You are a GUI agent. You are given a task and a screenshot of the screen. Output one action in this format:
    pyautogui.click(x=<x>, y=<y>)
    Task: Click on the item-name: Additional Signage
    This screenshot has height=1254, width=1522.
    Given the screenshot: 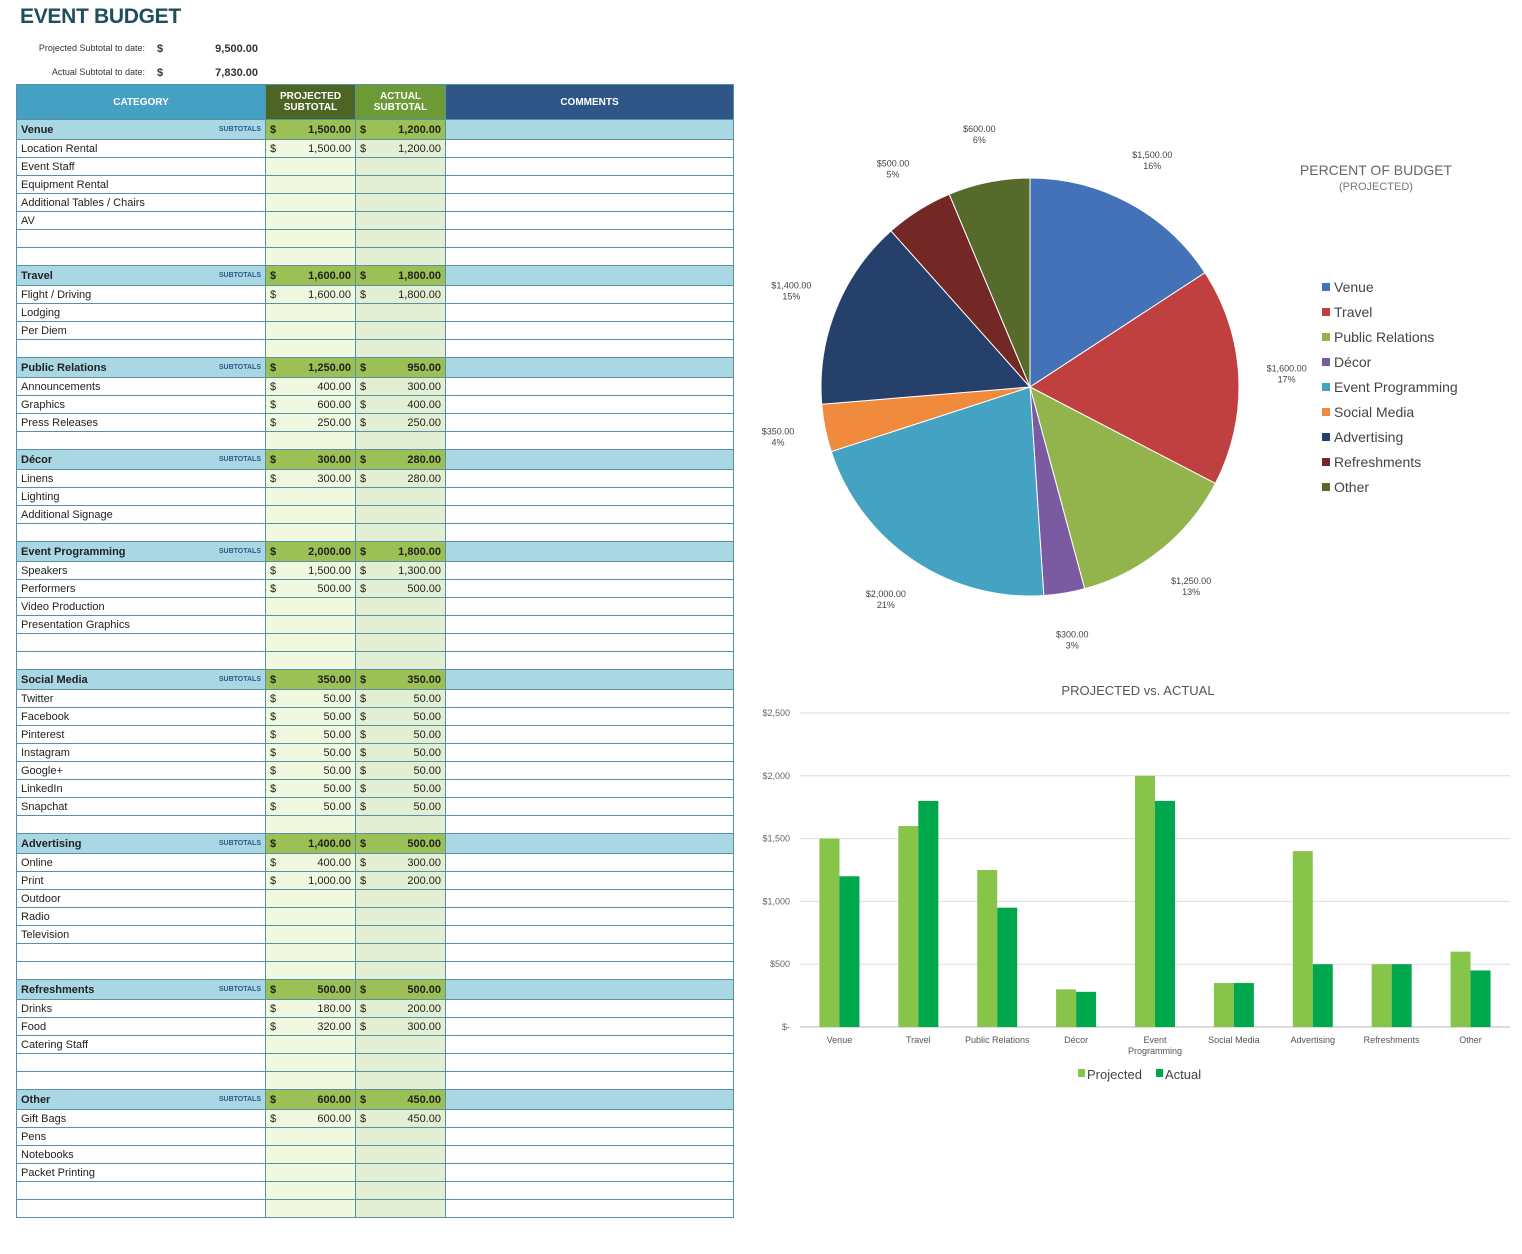 What is the action you would take?
    pyautogui.click(x=141, y=514)
    